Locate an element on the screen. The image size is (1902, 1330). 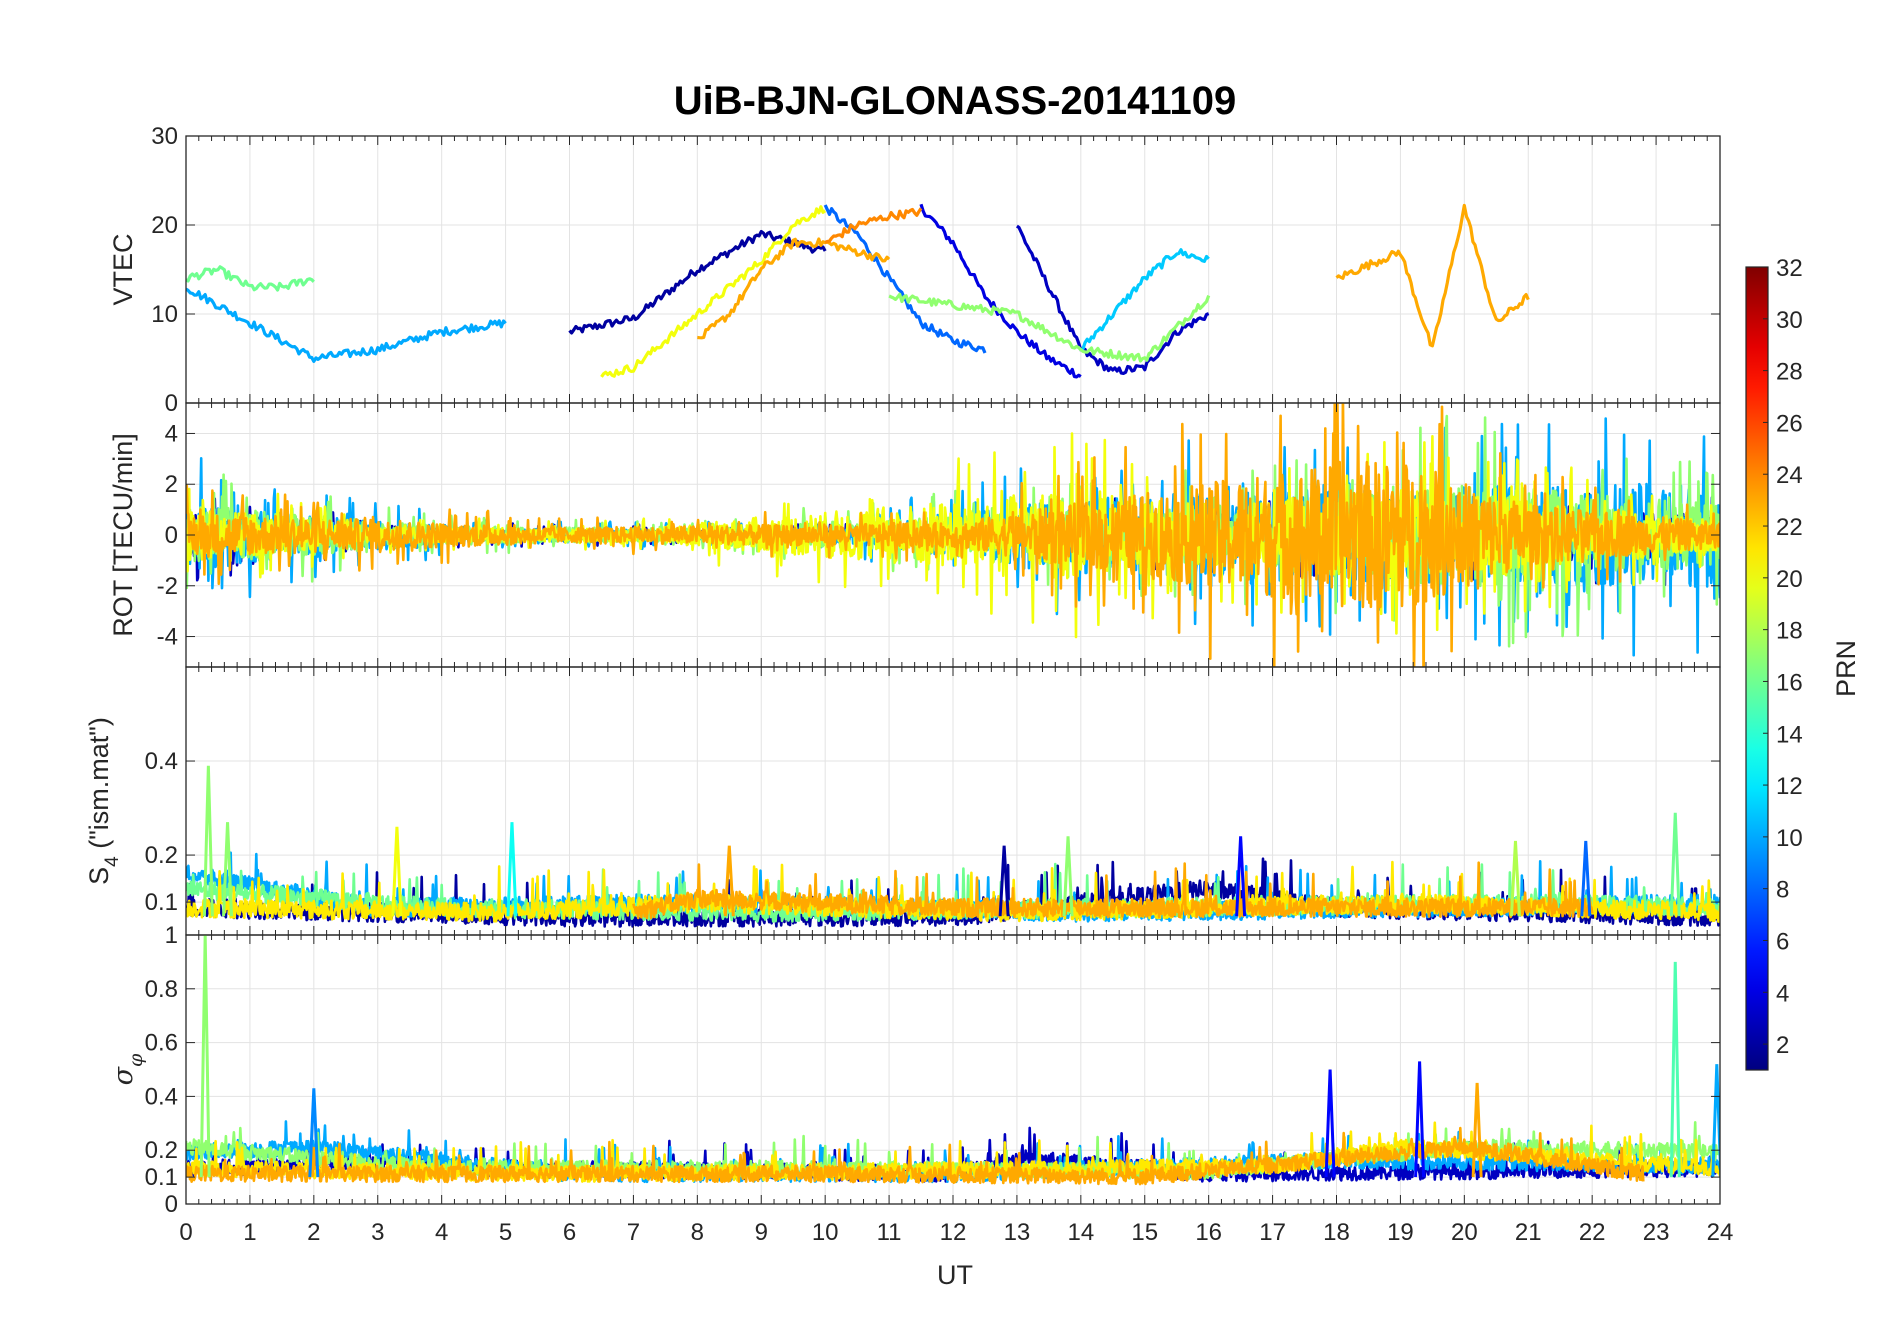
colorbar-tick-label: 4 is located at coordinates (1782, 993).